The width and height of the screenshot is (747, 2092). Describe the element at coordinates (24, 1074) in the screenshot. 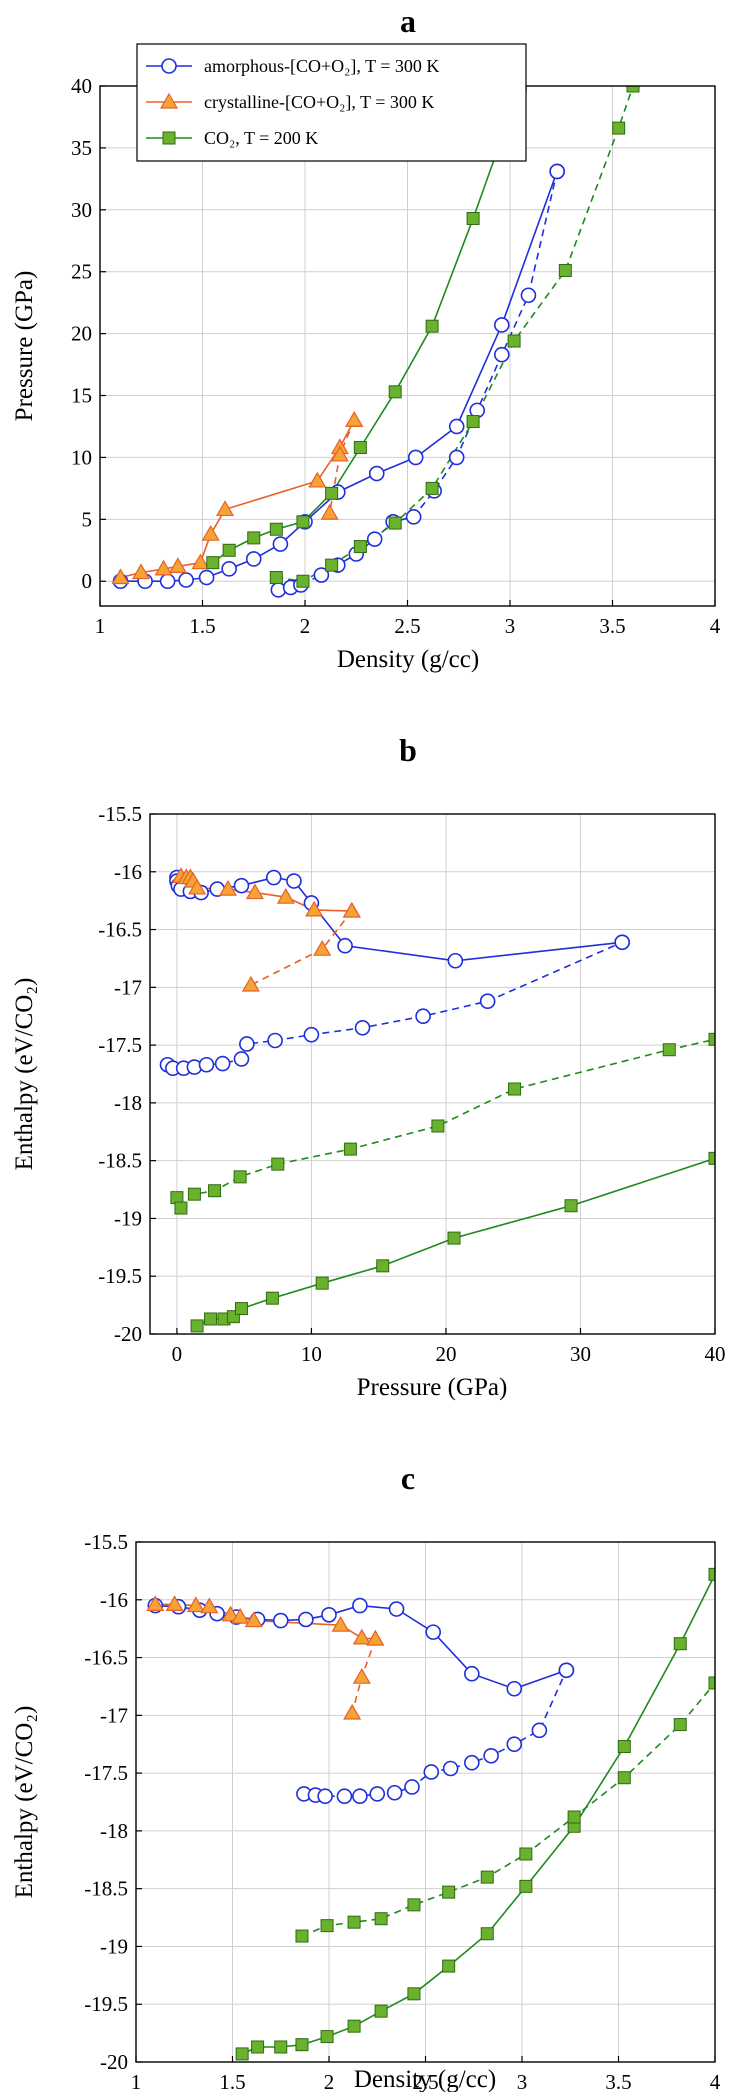

I see `panel-b-ylabel: Enthalpy (eV/CO₂)` at that location.